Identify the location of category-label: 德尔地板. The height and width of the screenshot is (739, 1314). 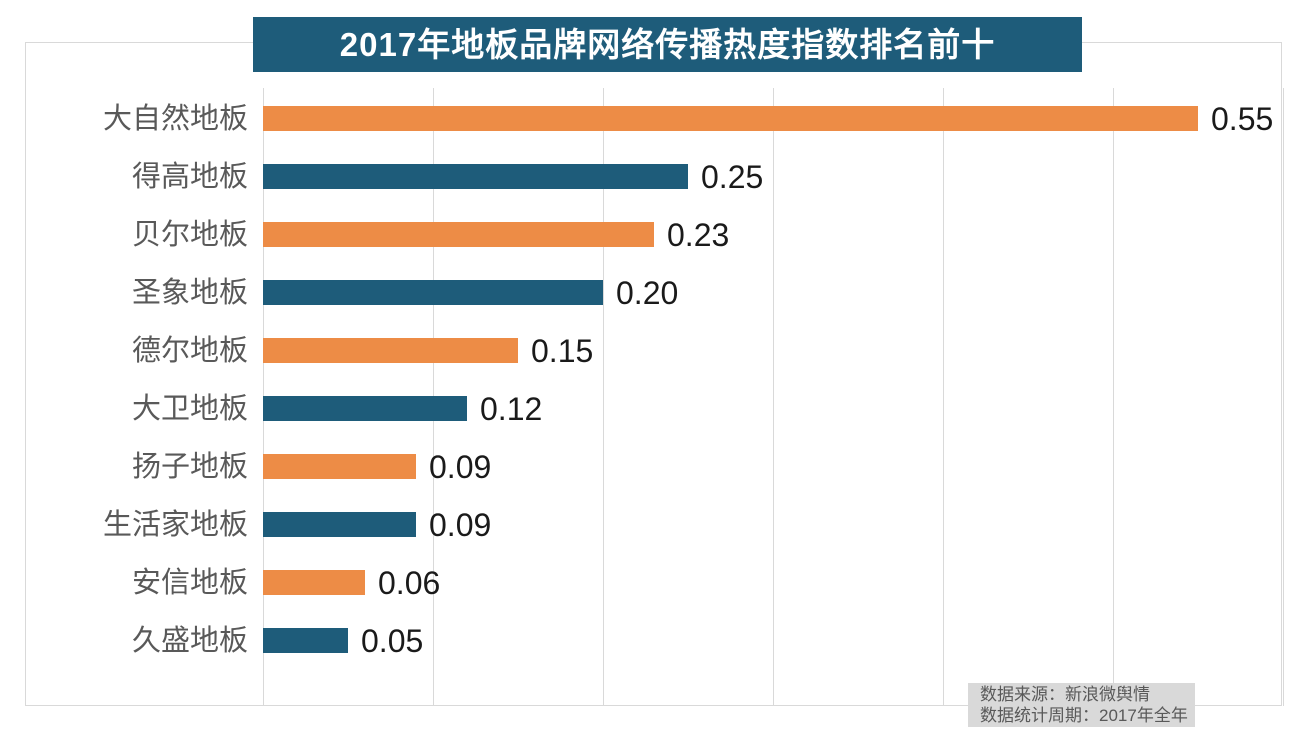
(189, 351).